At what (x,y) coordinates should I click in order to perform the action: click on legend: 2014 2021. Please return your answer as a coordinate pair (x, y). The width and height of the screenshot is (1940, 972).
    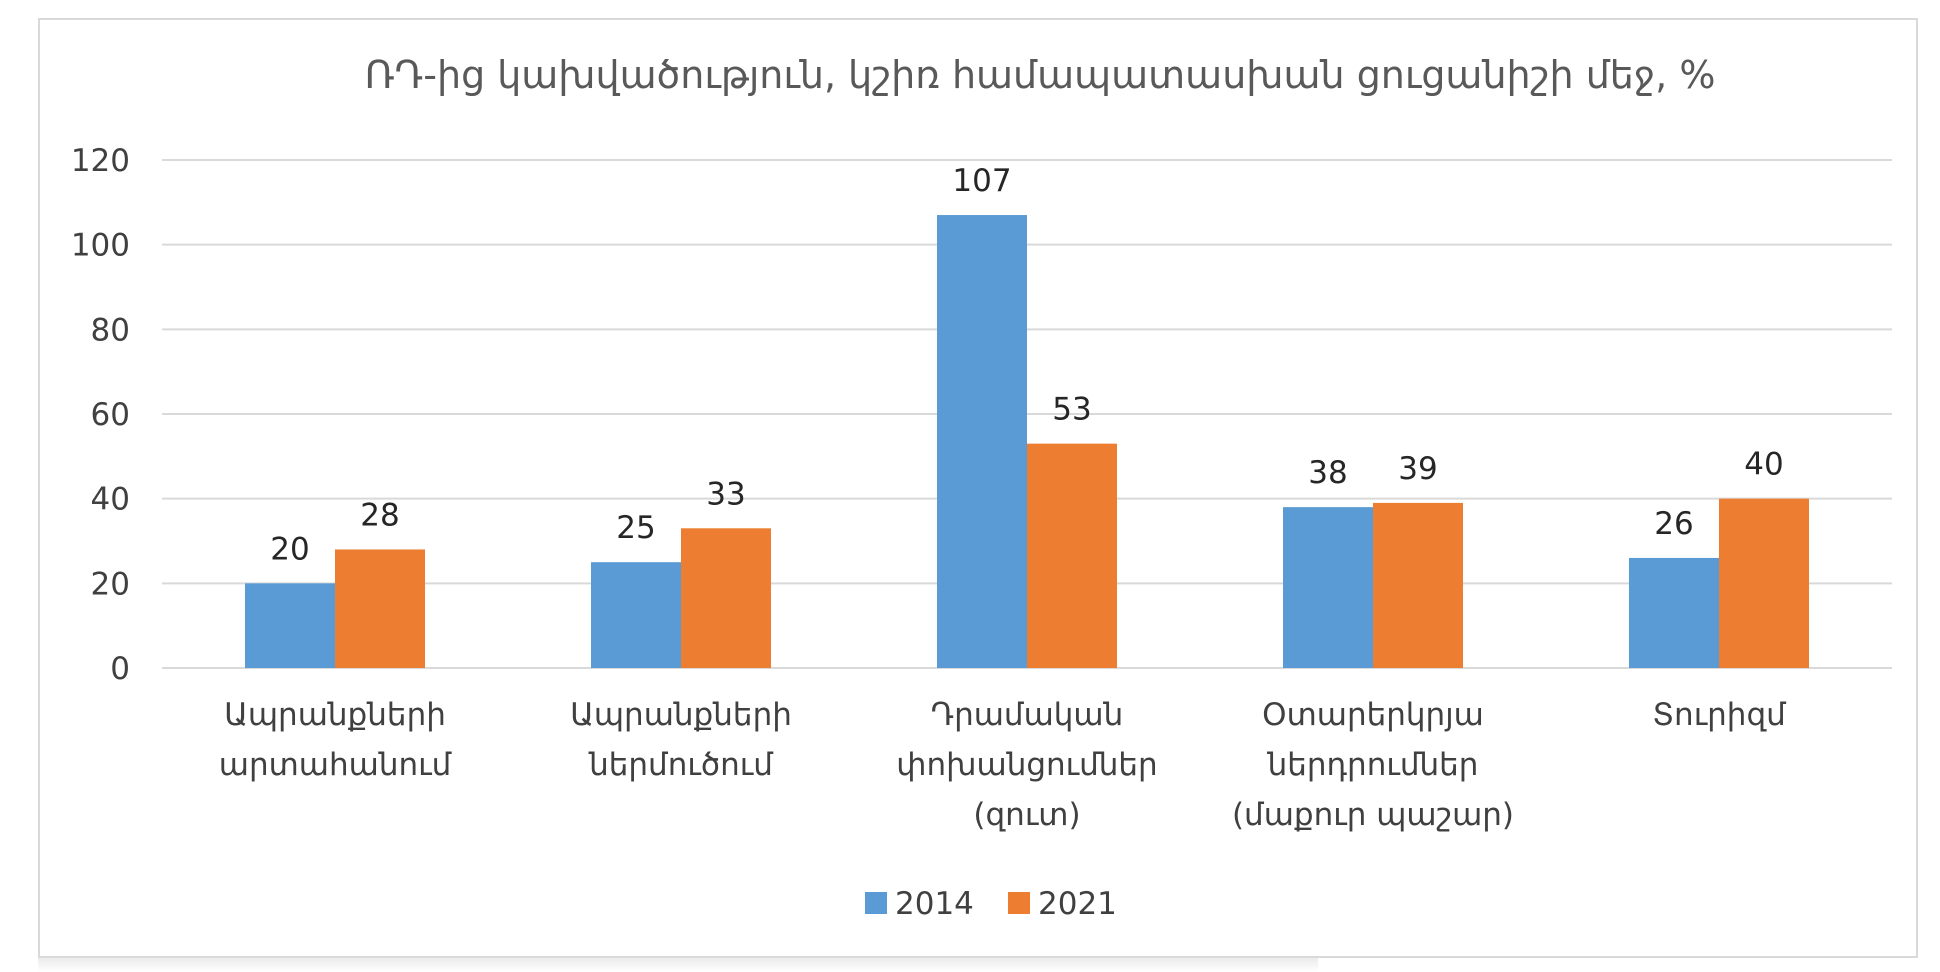
    Looking at the image, I should click on (991, 904).